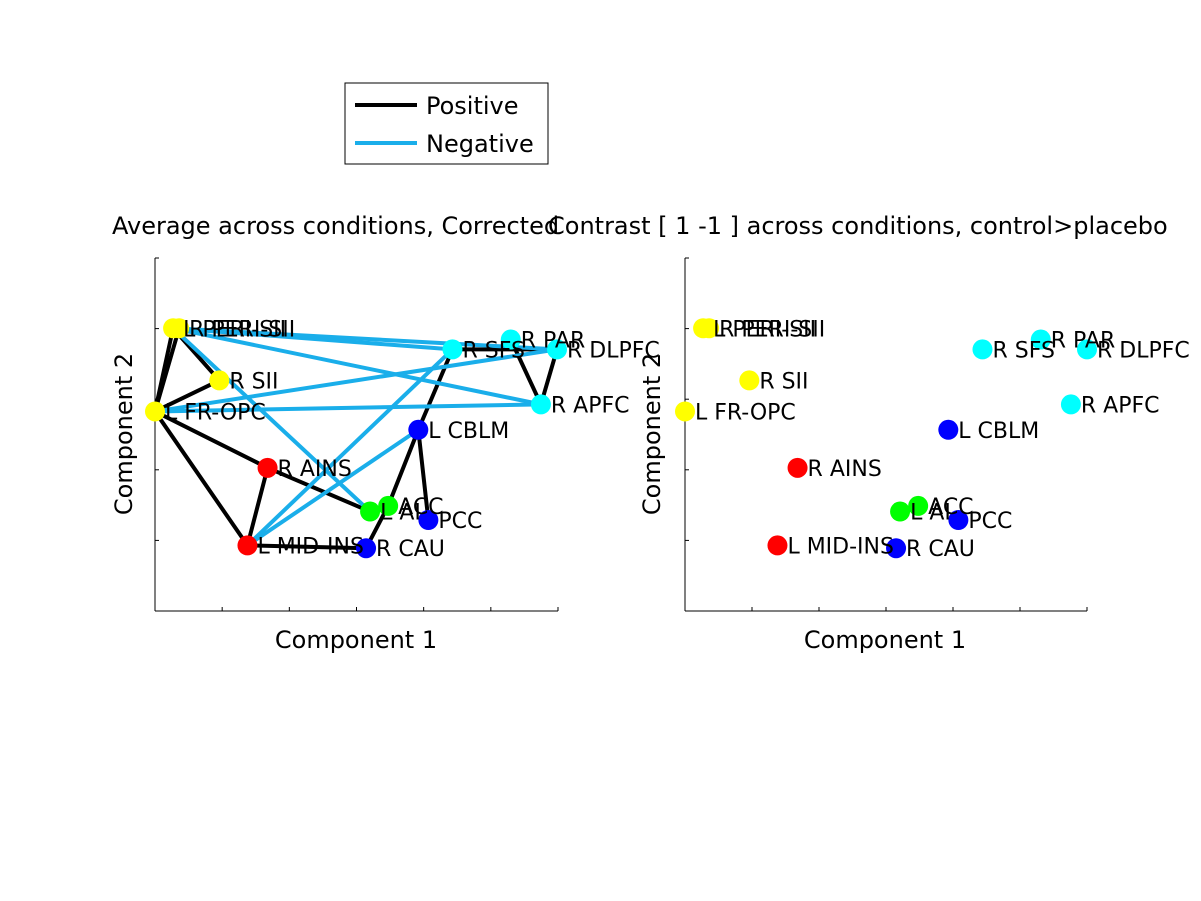 Image resolution: width=1201 pixels, height=901 pixels. Describe the element at coordinates (423, 475) in the screenshot. I see `edge-positive-l-cblm-pcc` at that location.